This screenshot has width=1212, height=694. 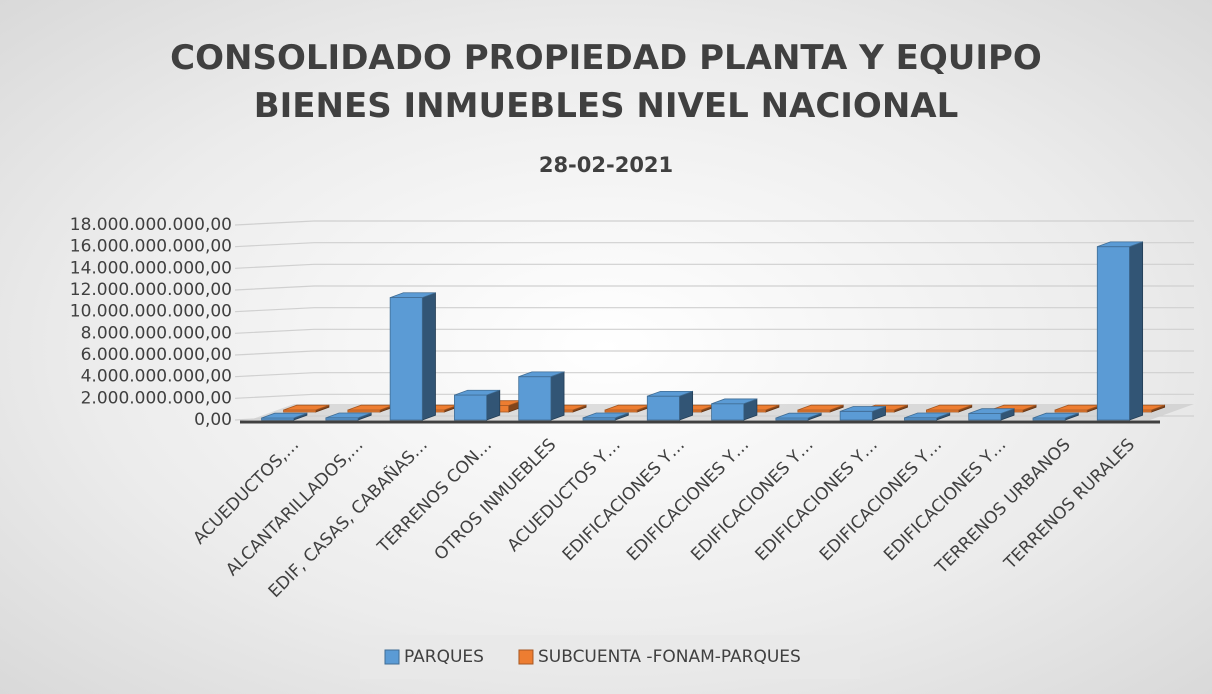 What do you see at coordinates (151, 312) in the screenshot?
I see `y-tick-label: 10.000.000.000,00` at bounding box center [151, 312].